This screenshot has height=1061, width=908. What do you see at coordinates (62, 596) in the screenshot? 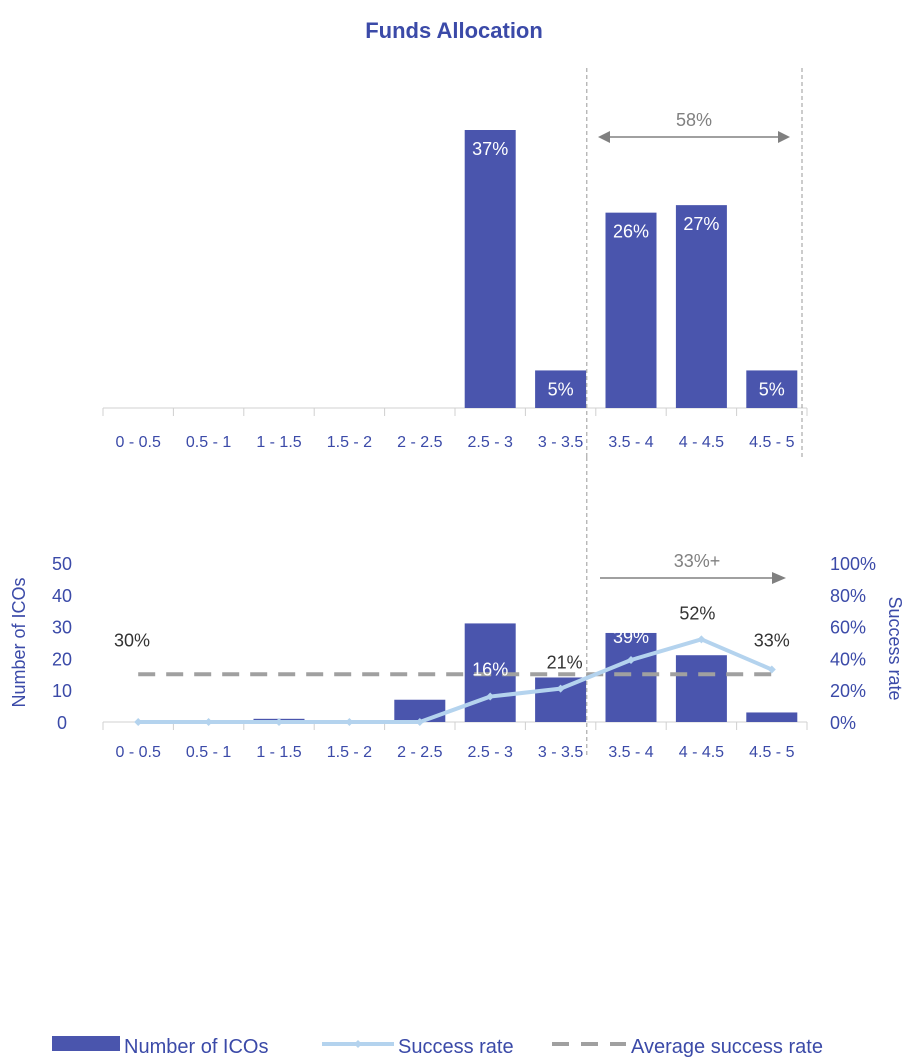
I see `left-y-tick-label: 40` at bounding box center [62, 596].